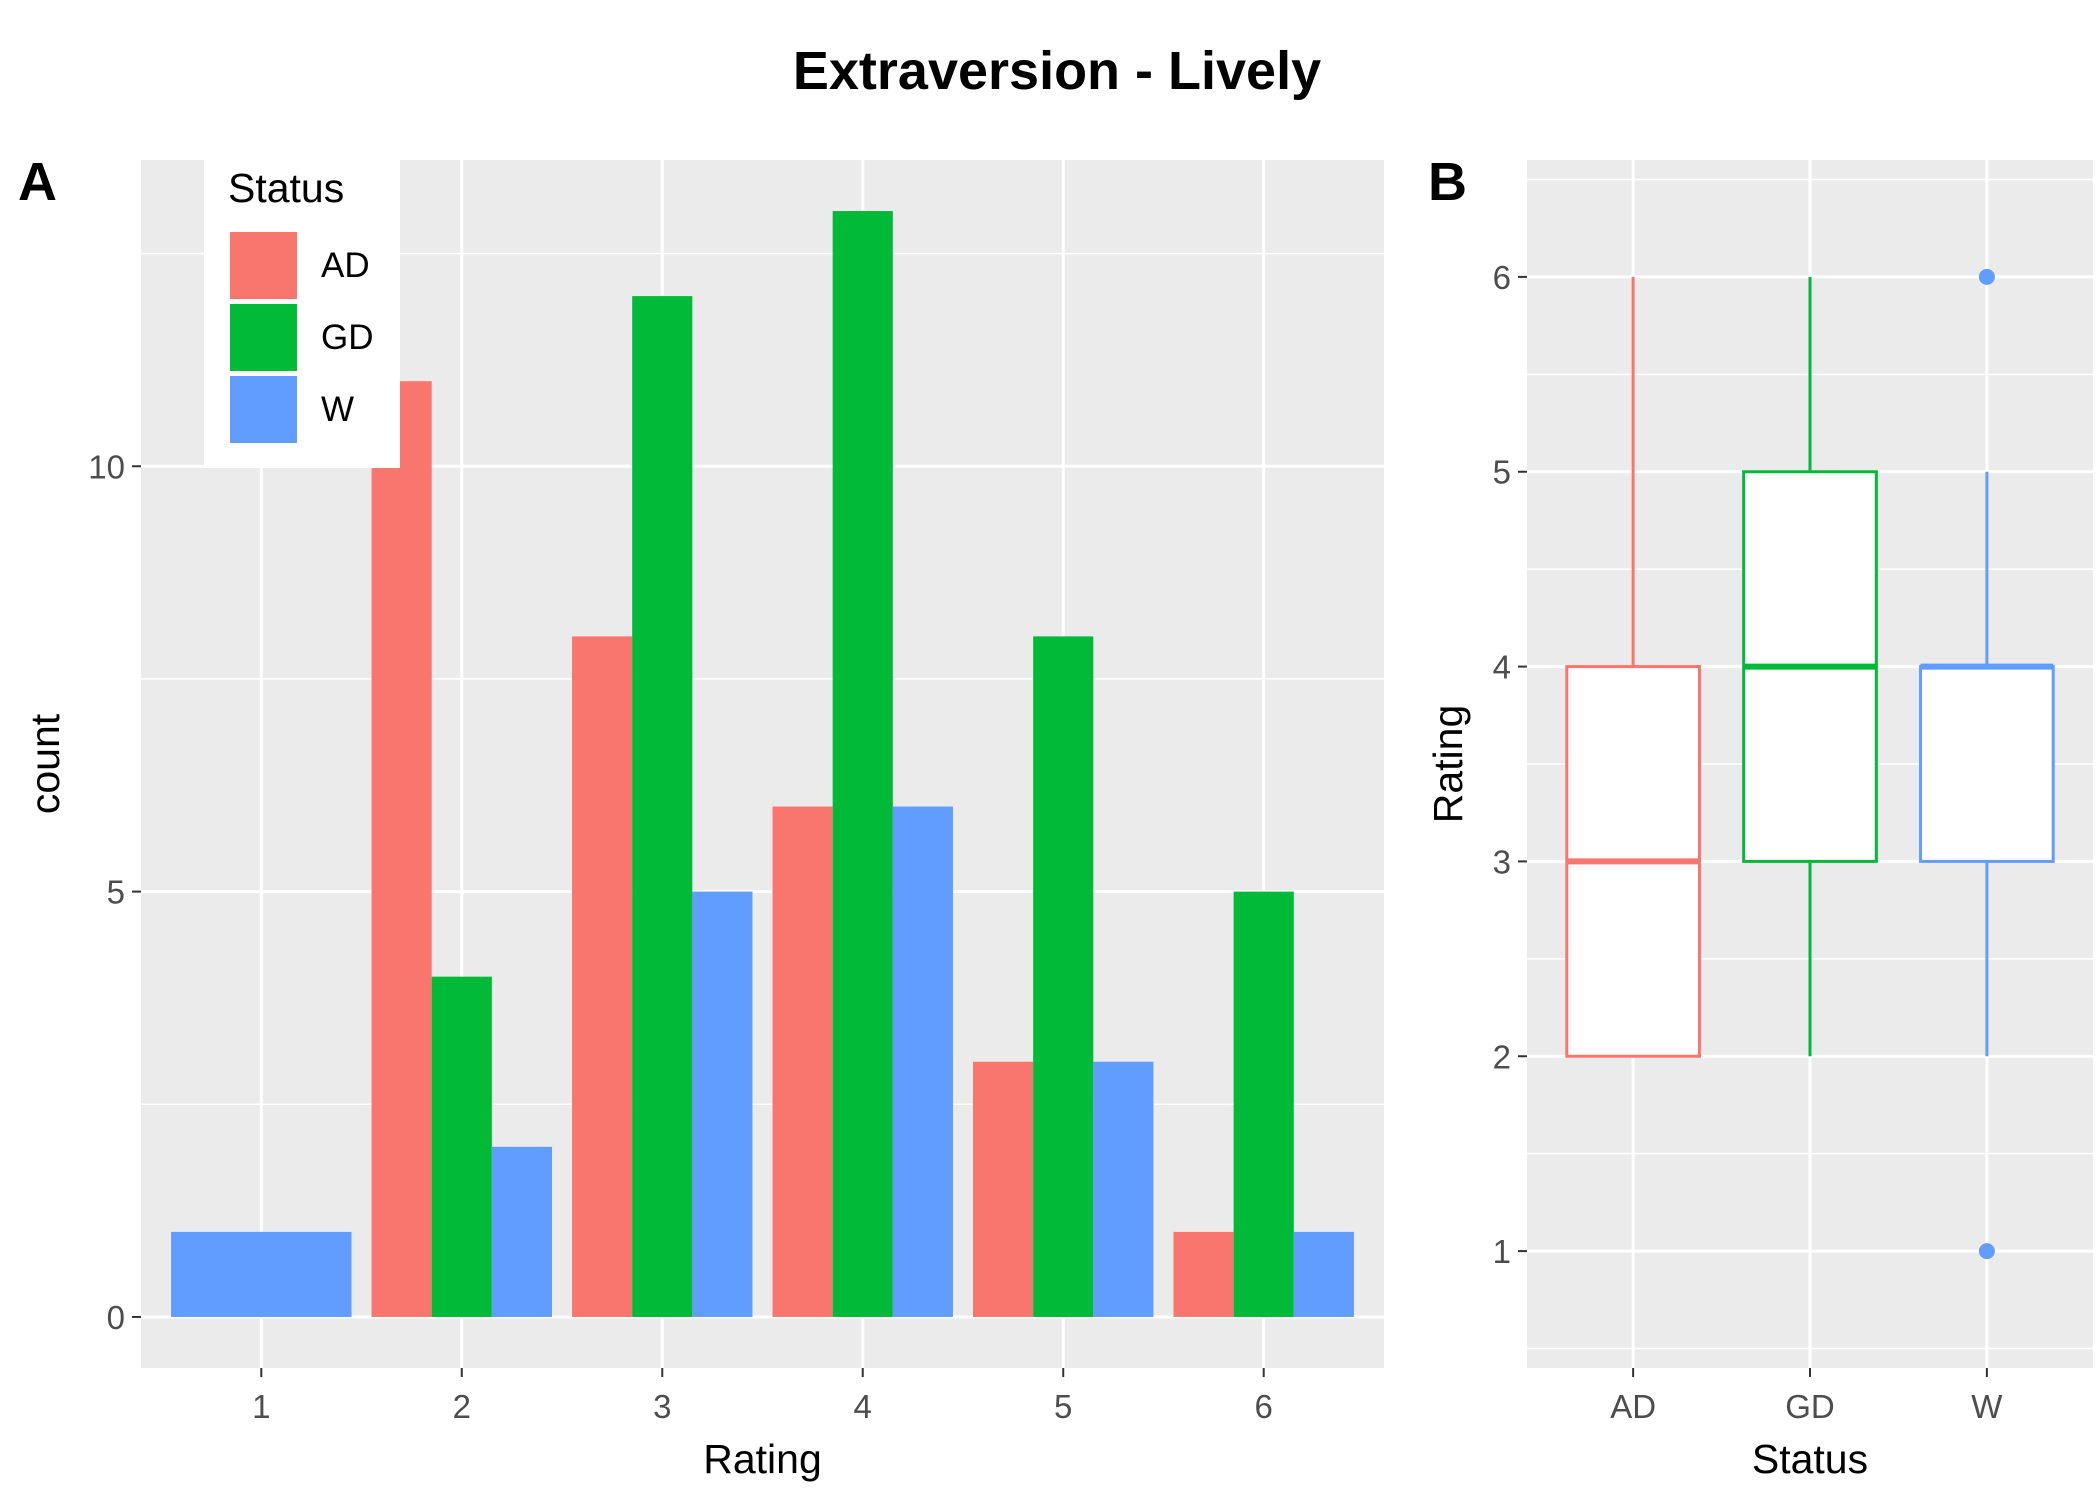 The height and width of the screenshot is (1499, 2100). Describe the element at coordinates (1057, 71) in the screenshot. I see `chart-title: Extraversion - Lively` at that location.